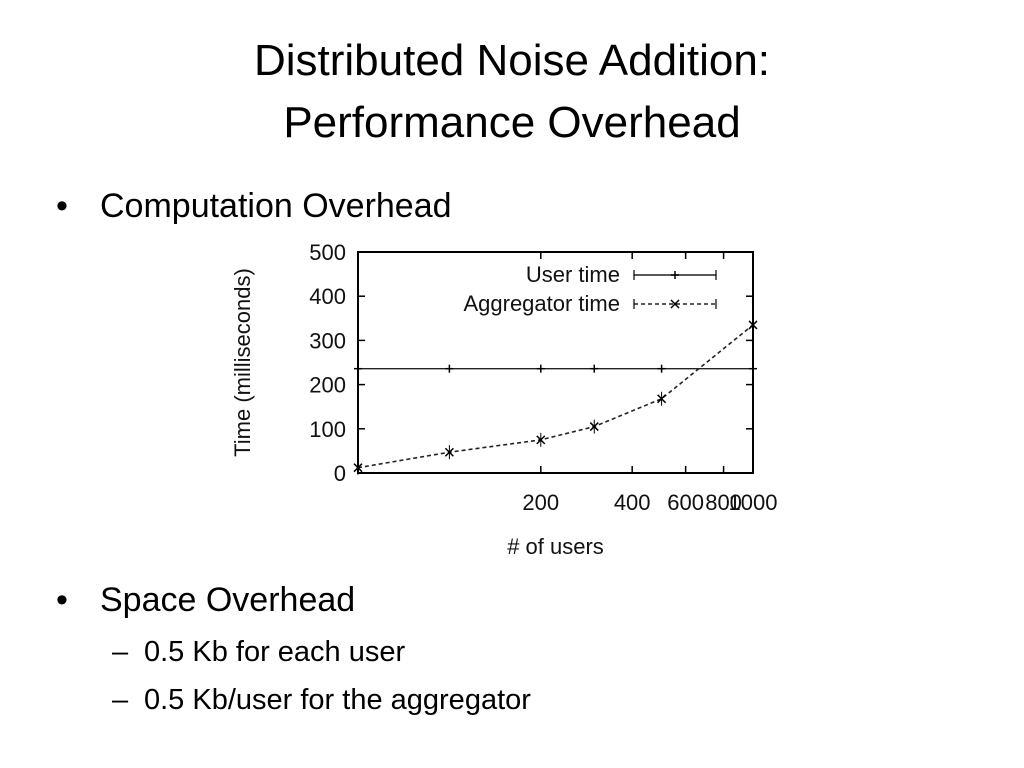 Image resolution: width=1024 pixels, height=768 pixels. What do you see at coordinates (540, 502) in the screenshot?
I see `x-tick-label: 200` at bounding box center [540, 502].